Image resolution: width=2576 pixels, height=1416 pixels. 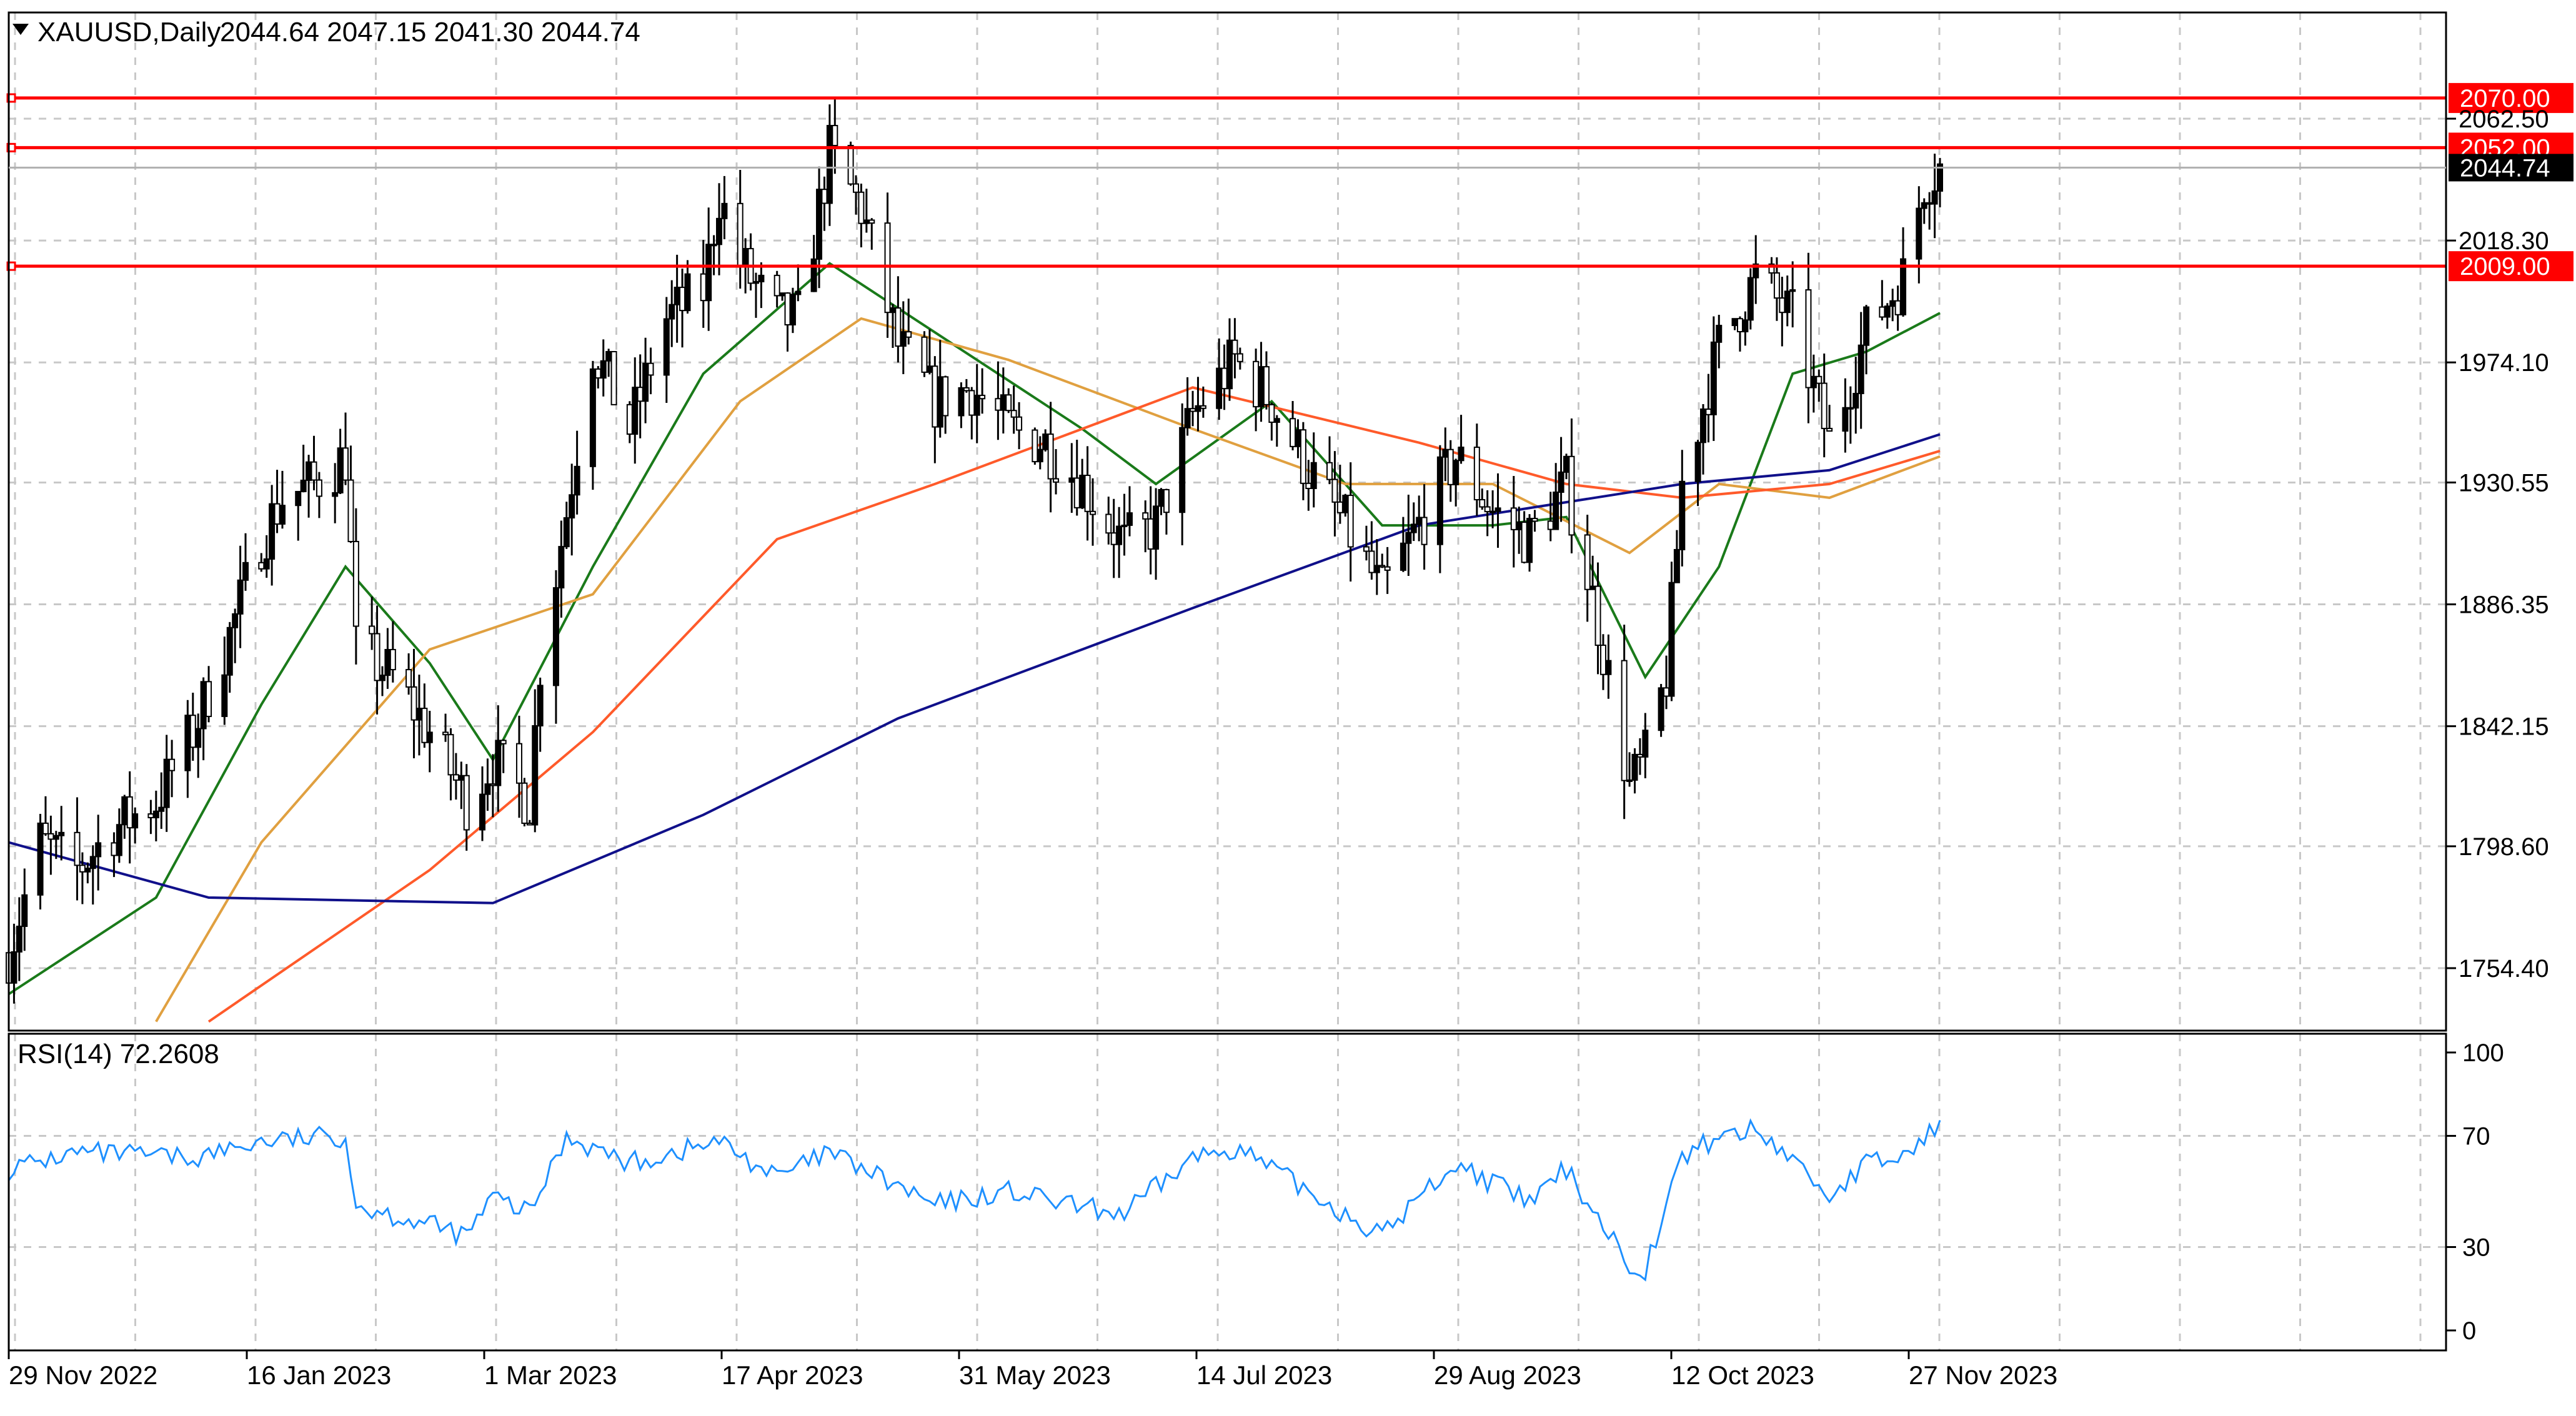 What do you see at coordinates (129, 32) in the screenshot?
I see `symbol-label: XAUUSD,Daily` at bounding box center [129, 32].